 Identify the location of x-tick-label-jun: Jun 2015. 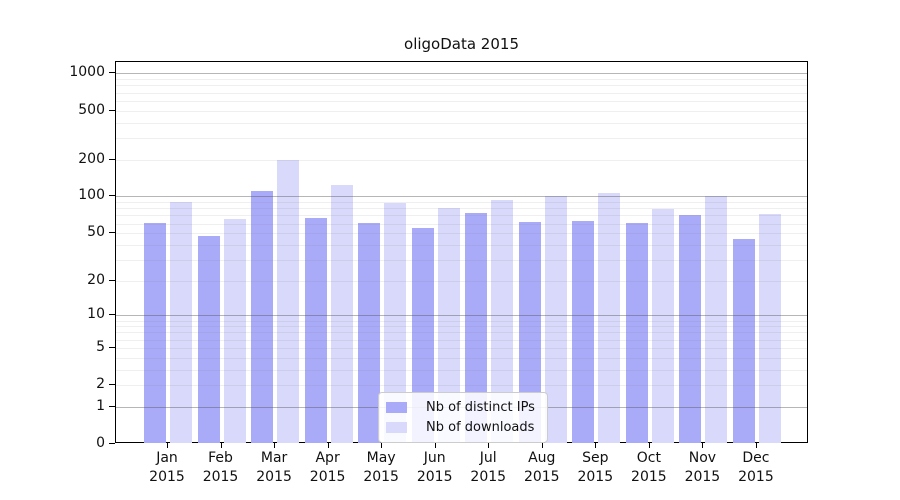
(434, 467).